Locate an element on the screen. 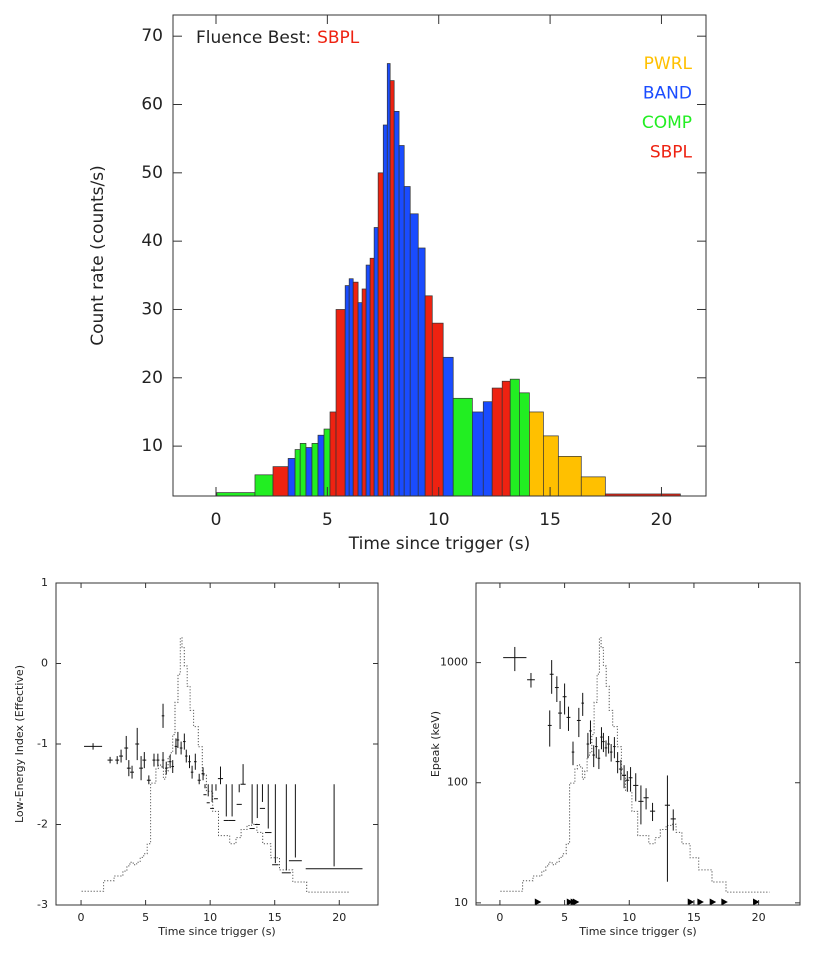 This screenshot has height=953, width=830. legend-entry: COMP is located at coordinates (667, 123).